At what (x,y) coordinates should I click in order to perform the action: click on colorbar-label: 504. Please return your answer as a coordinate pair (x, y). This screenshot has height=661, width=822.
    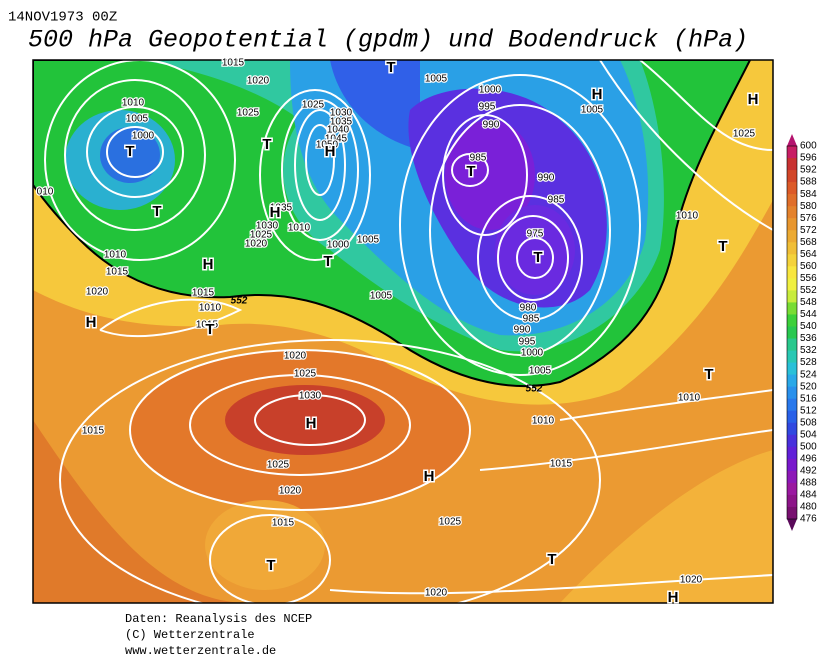
    Looking at the image, I should click on (808, 434).